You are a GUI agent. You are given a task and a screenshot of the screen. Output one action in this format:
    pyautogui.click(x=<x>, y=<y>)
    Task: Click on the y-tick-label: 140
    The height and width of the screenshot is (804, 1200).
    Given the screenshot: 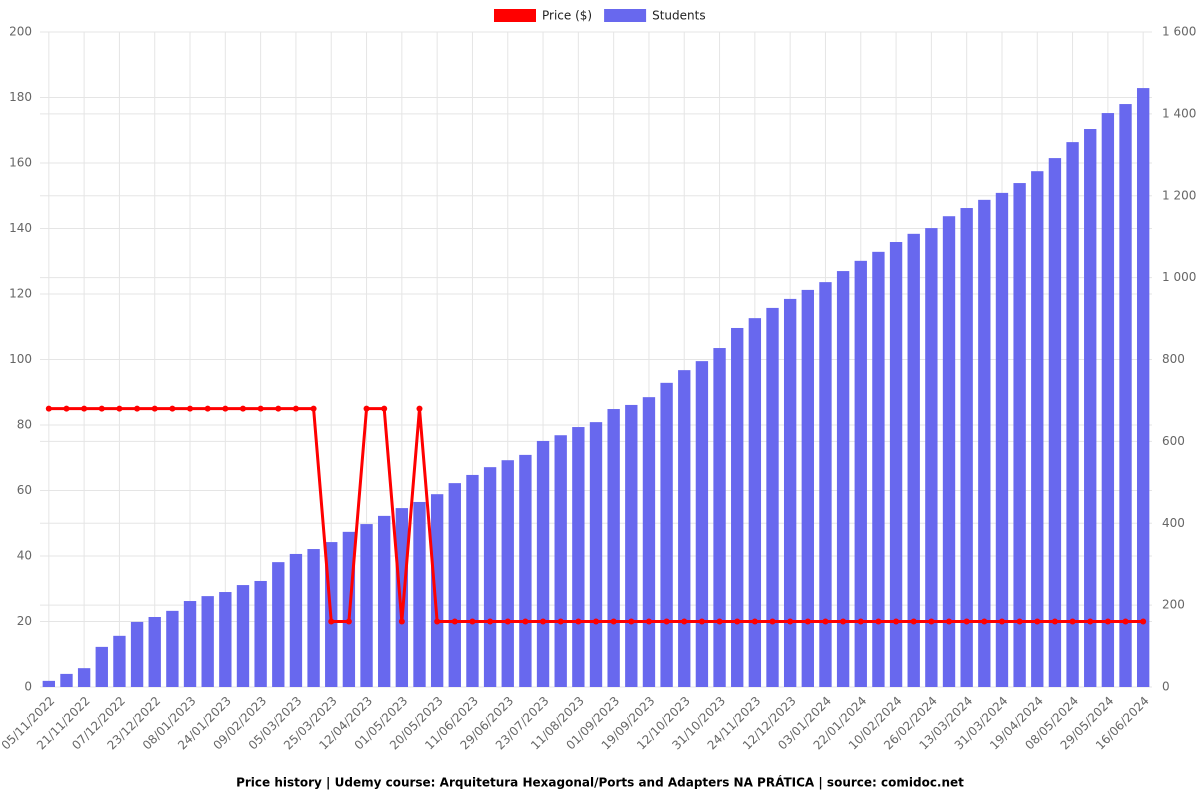 What is the action you would take?
    pyautogui.click(x=20, y=228)
    